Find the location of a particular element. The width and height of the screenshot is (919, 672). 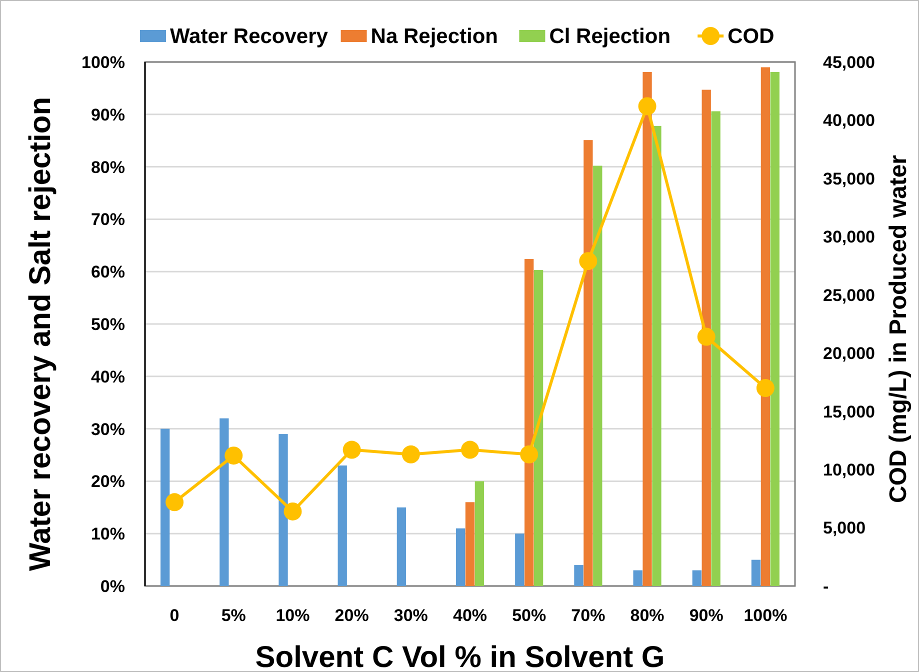

x-tick-label: 30% is located at coordinates (411, 615).